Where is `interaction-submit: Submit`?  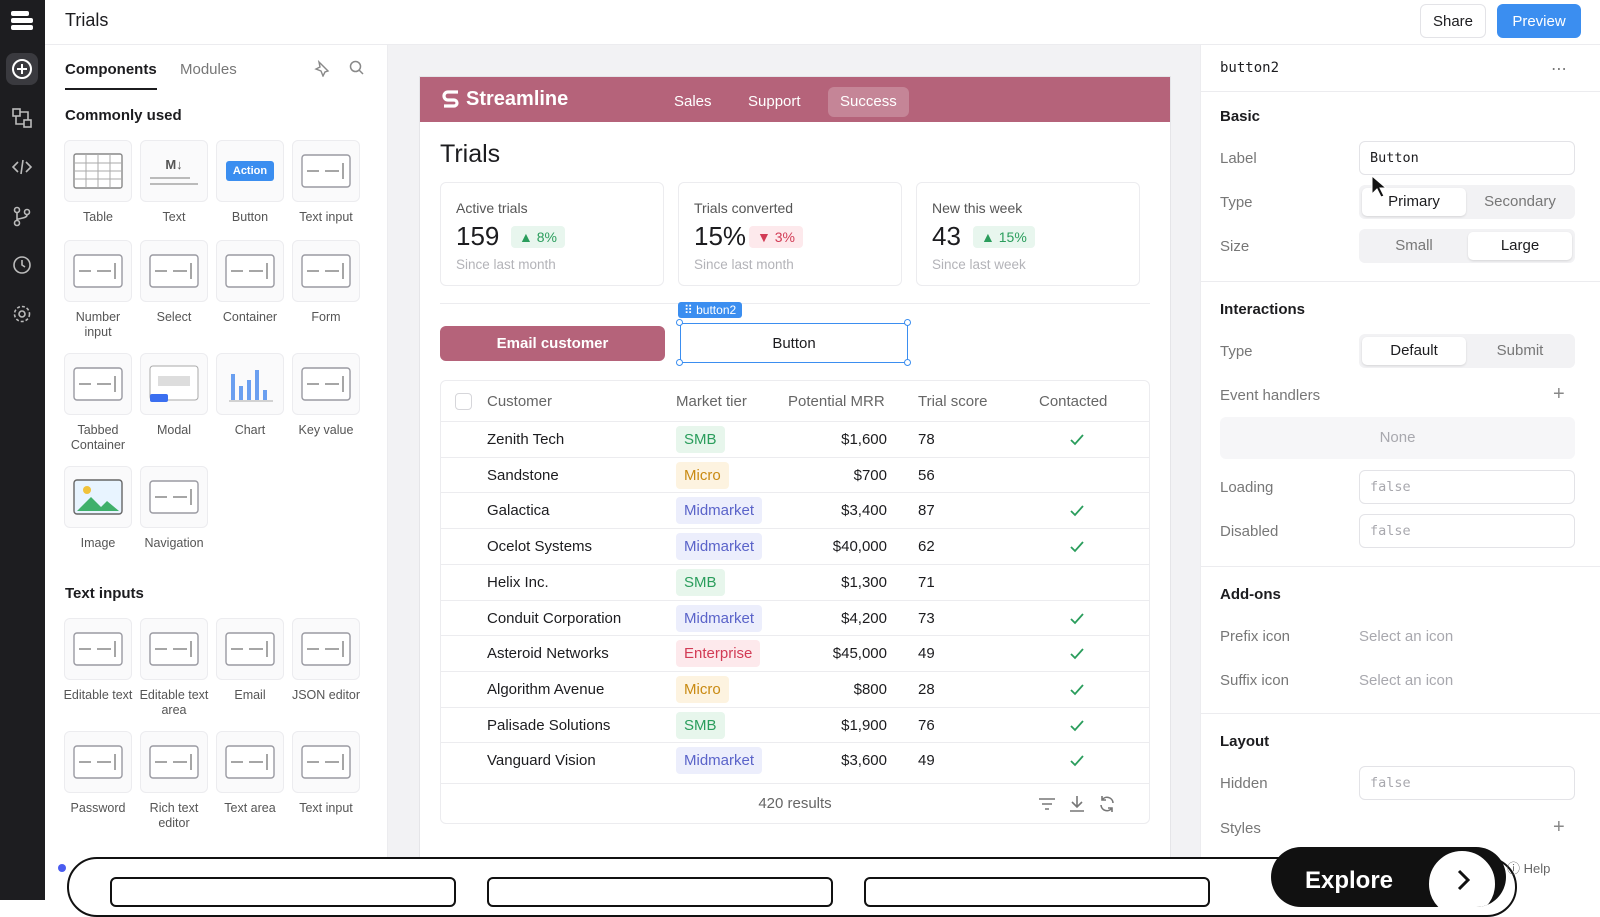
interaction-submit: Submit is located at coordinates (1520, 350).